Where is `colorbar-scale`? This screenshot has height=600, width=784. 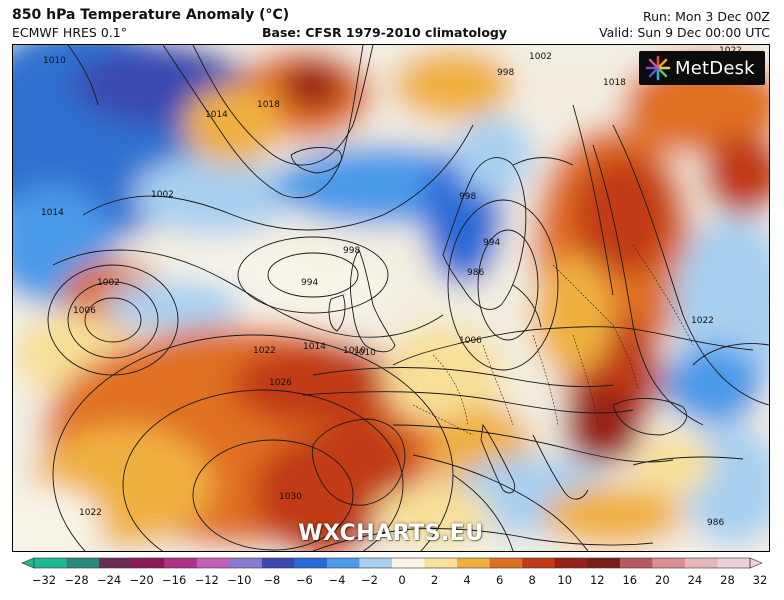
colorbar-scale is located at coordinates (392, 563).